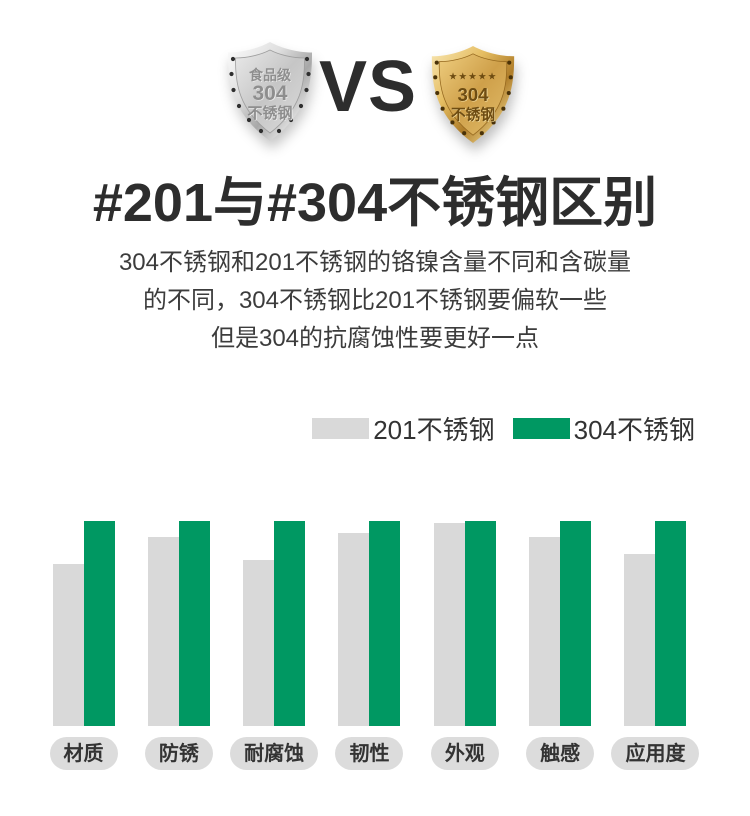  I want to click on description-line: 但是304的抗腐蚀性要更好一点, so click(375, 338).